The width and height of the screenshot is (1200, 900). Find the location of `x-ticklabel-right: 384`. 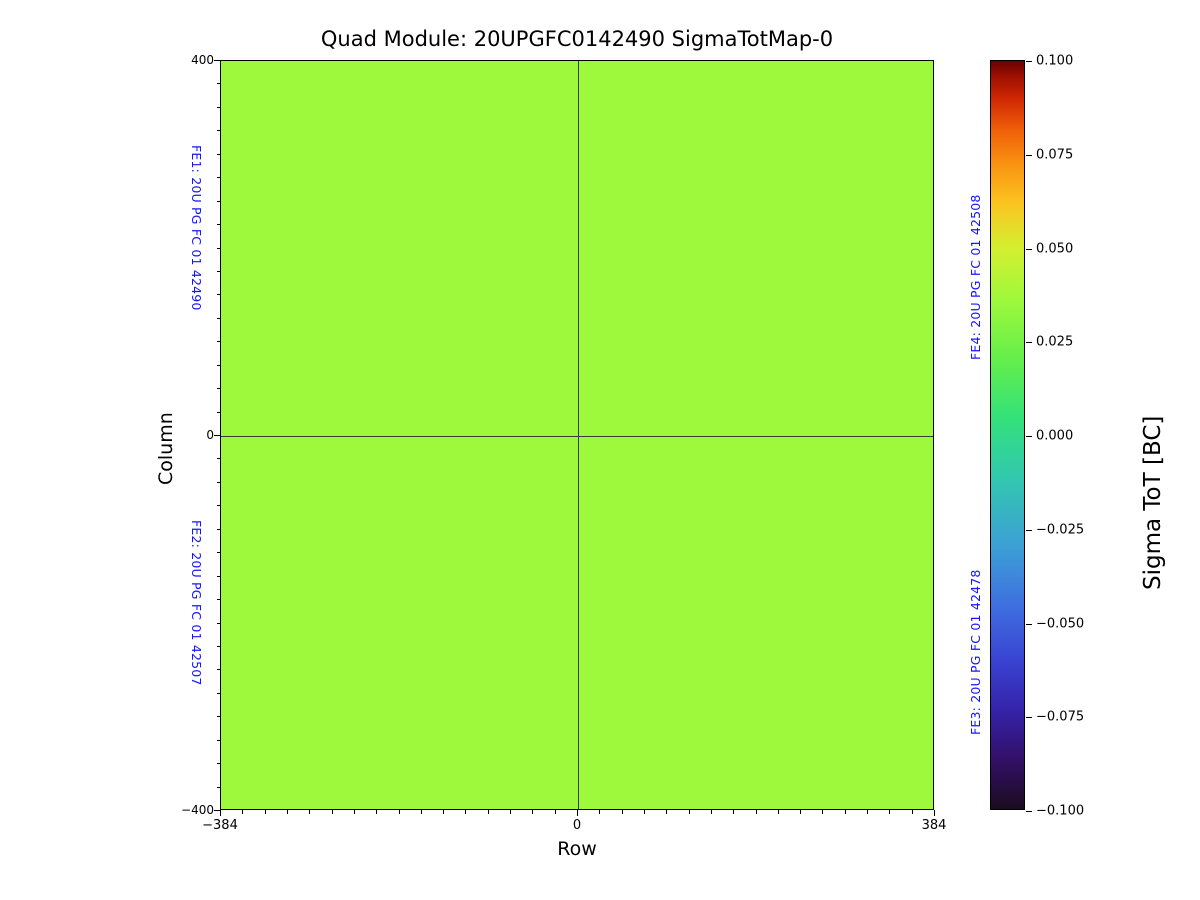

x-ticklabel-right: 384 is located at coordinates (934, 825).